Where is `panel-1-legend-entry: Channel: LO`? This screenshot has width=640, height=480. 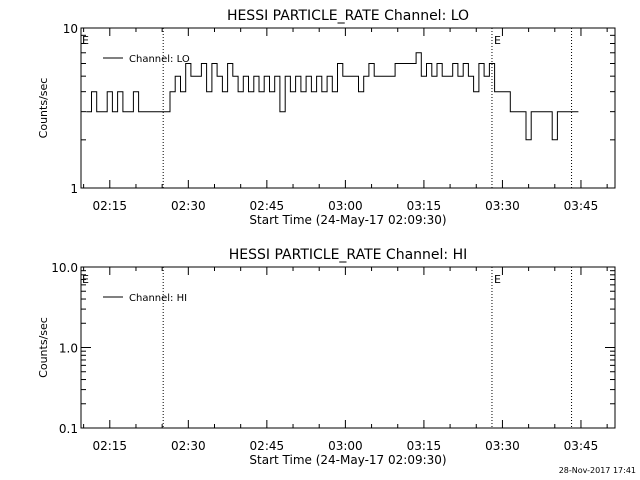 panel-1-legend-entry: Channel: LO is located at coordinates (159, 59).